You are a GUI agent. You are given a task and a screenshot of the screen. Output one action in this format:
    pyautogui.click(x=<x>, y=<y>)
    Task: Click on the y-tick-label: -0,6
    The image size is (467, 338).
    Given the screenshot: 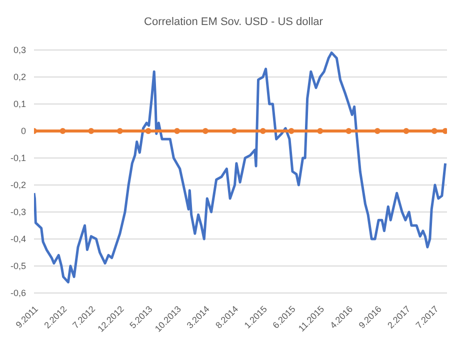 What is the action you would take?
    pyautogui.click(x=18, y=293)
    